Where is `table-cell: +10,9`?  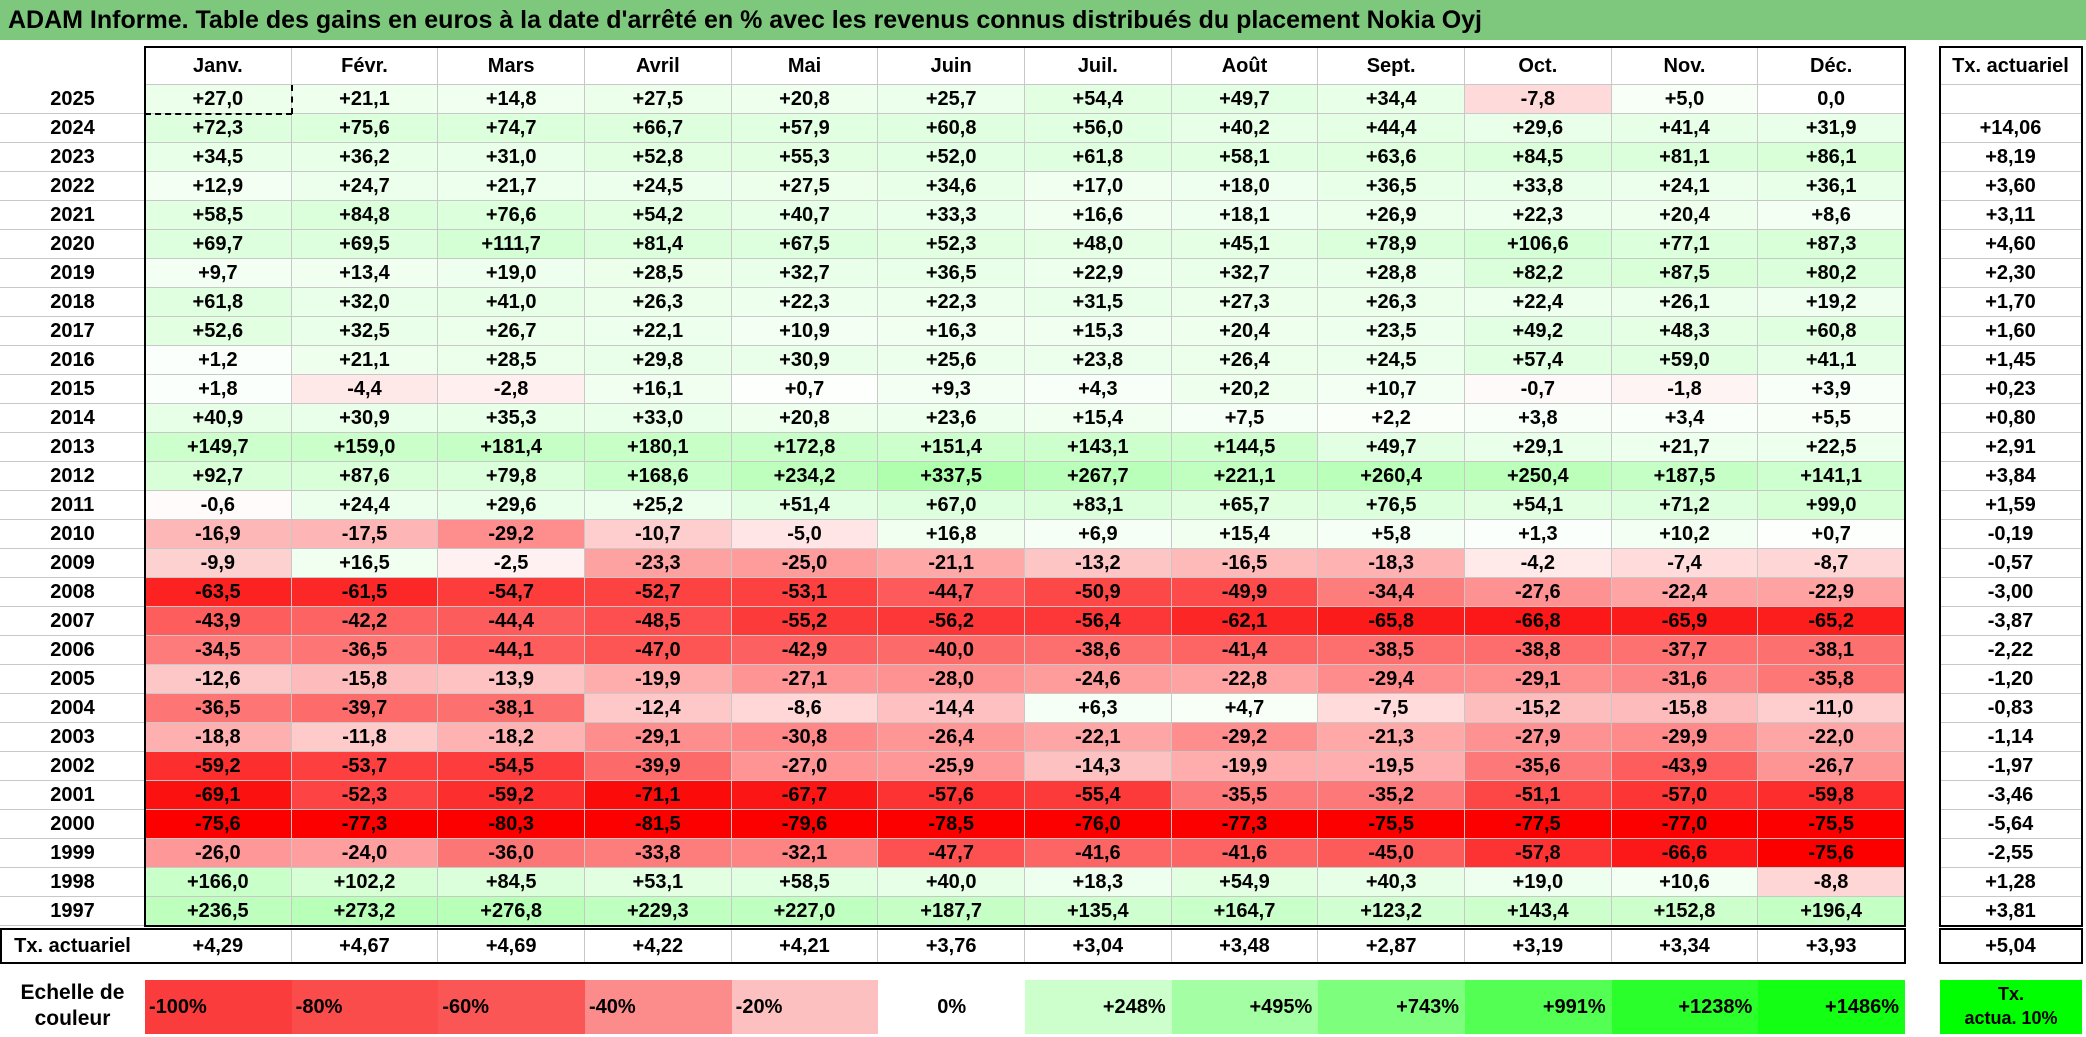
table-cell: +10,9 is located at coordinates (805, 331).